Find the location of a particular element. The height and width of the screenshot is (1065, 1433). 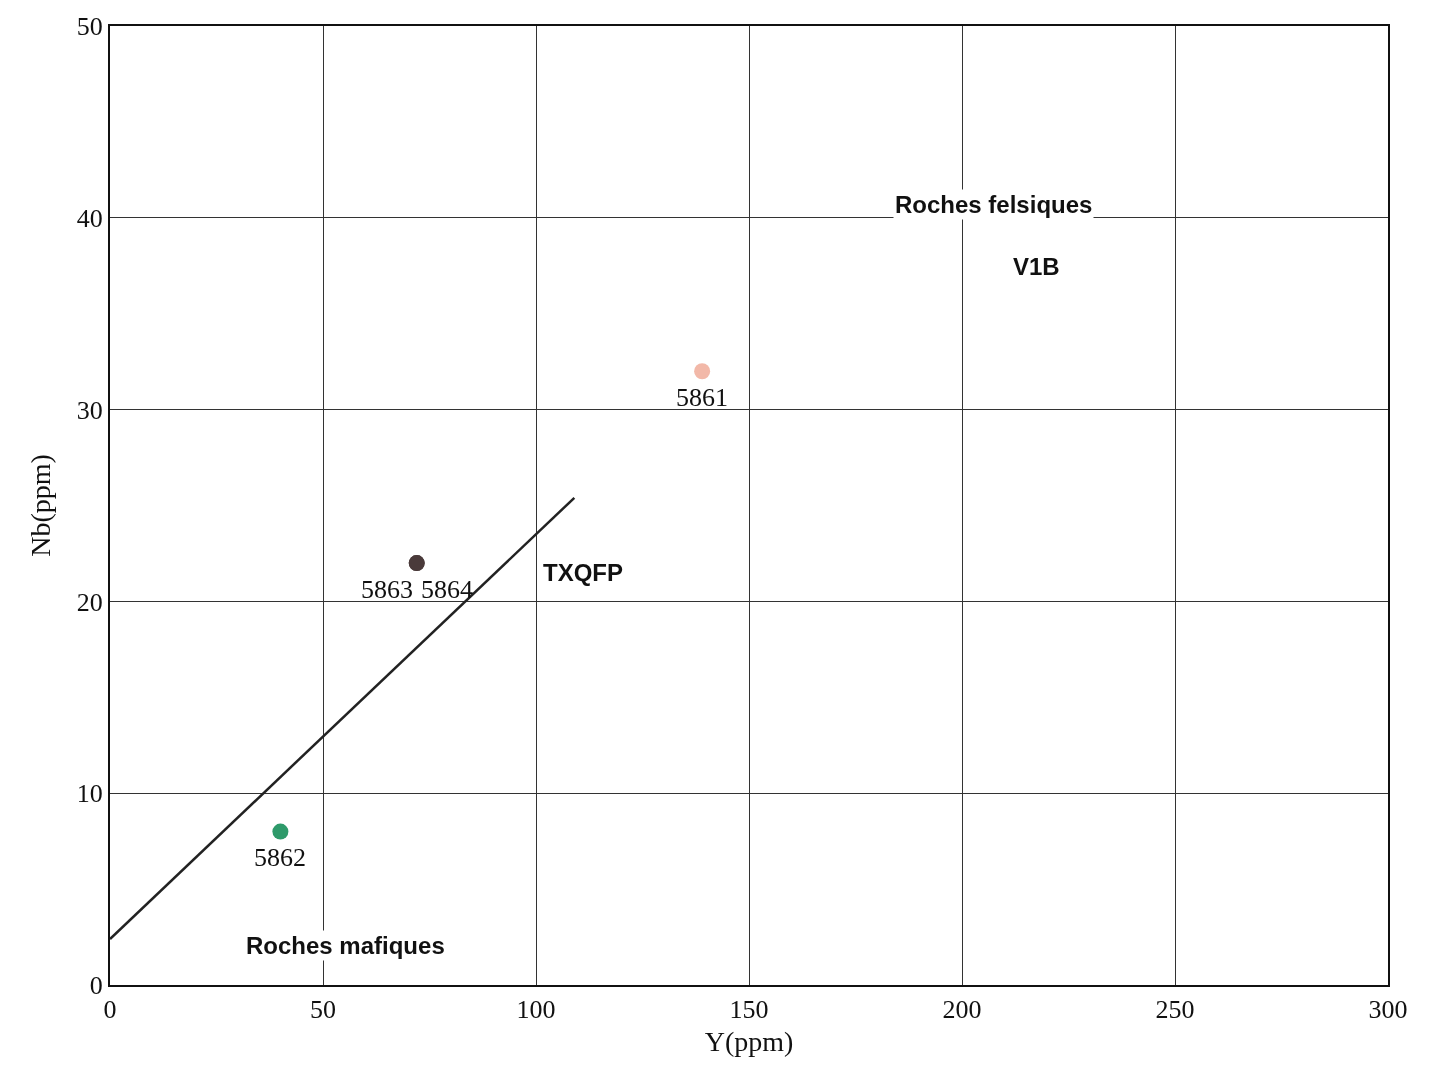

x-tick-label: 50 is located at coordinates (323, 1010).